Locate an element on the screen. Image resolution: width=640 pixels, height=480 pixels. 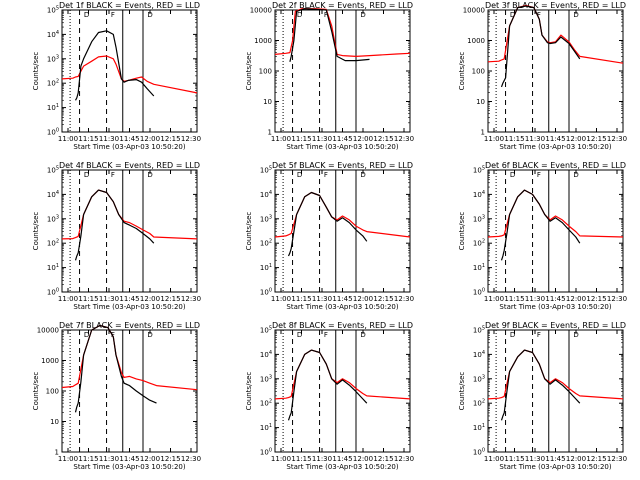
panel-title: Det 7f BLACK = Events, RED = LLD is located at coordinates (129, 325).